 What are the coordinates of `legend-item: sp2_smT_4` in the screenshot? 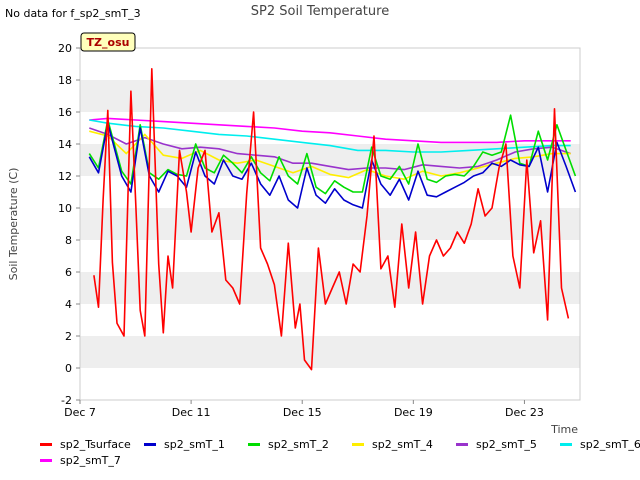 It's located at (392, 444).